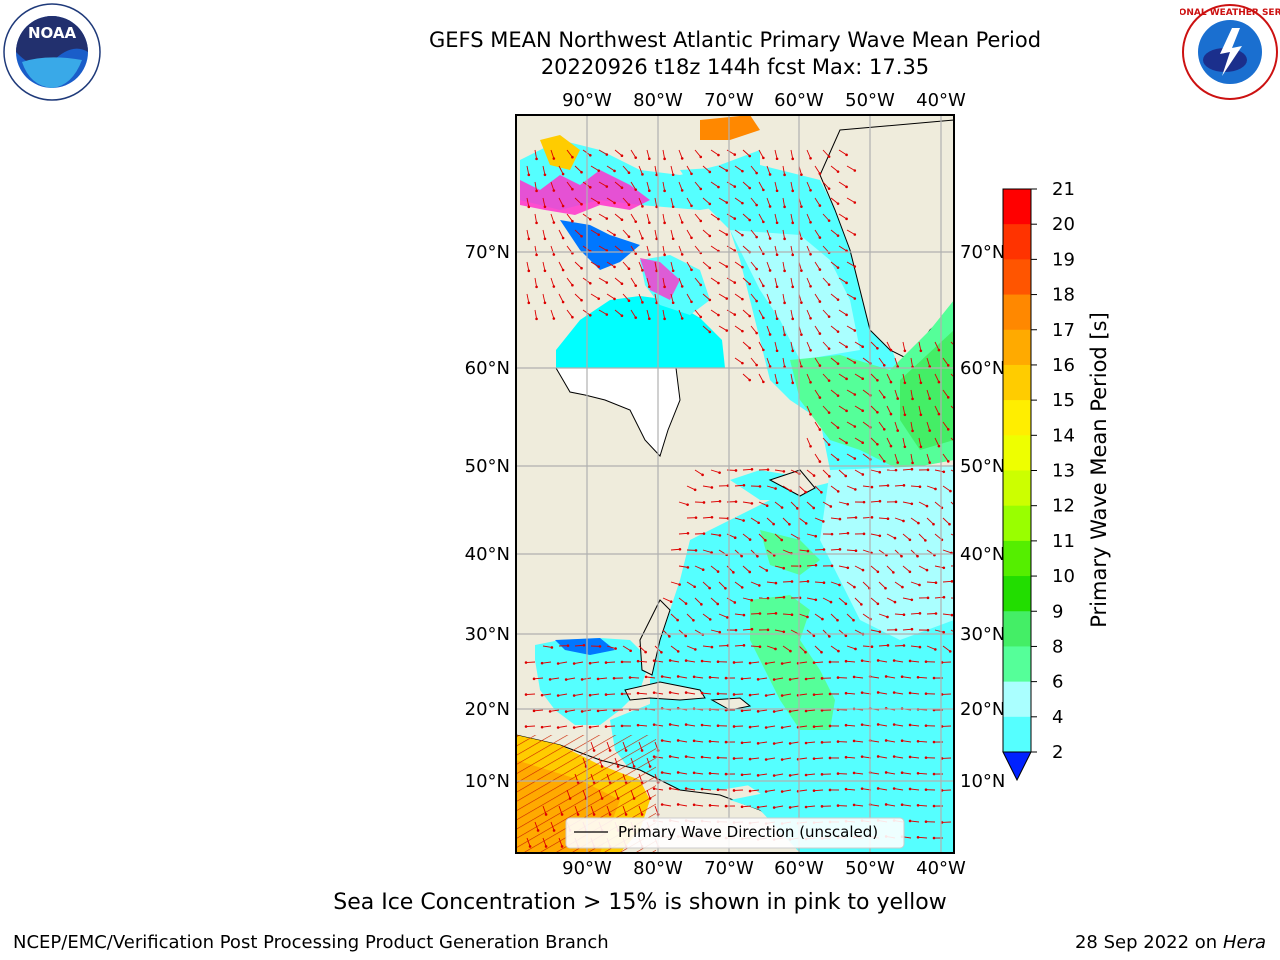 This screenshot has height=960, width=1280. I want to click on colorbar-tick-label: 14, so click(1063, 435).